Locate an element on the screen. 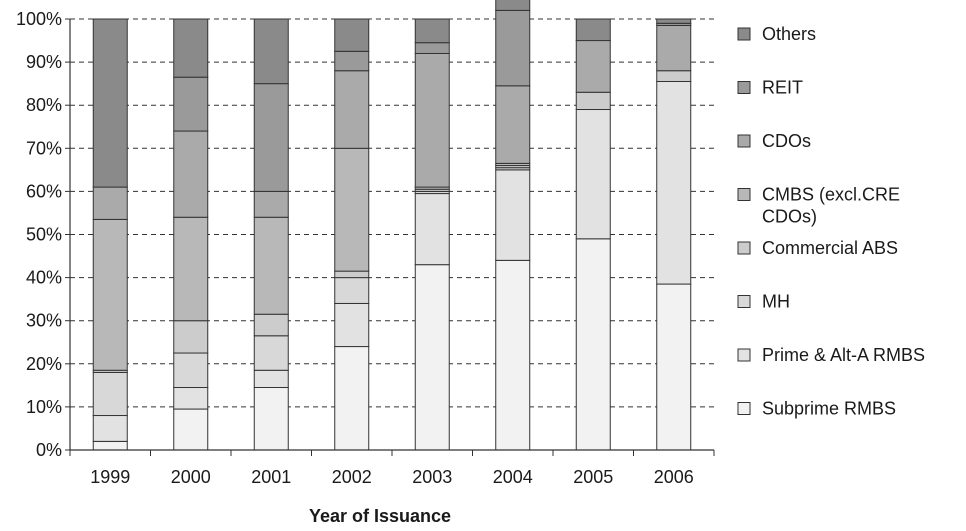  legend-item: CDOs is located at coordinates (774, 141).